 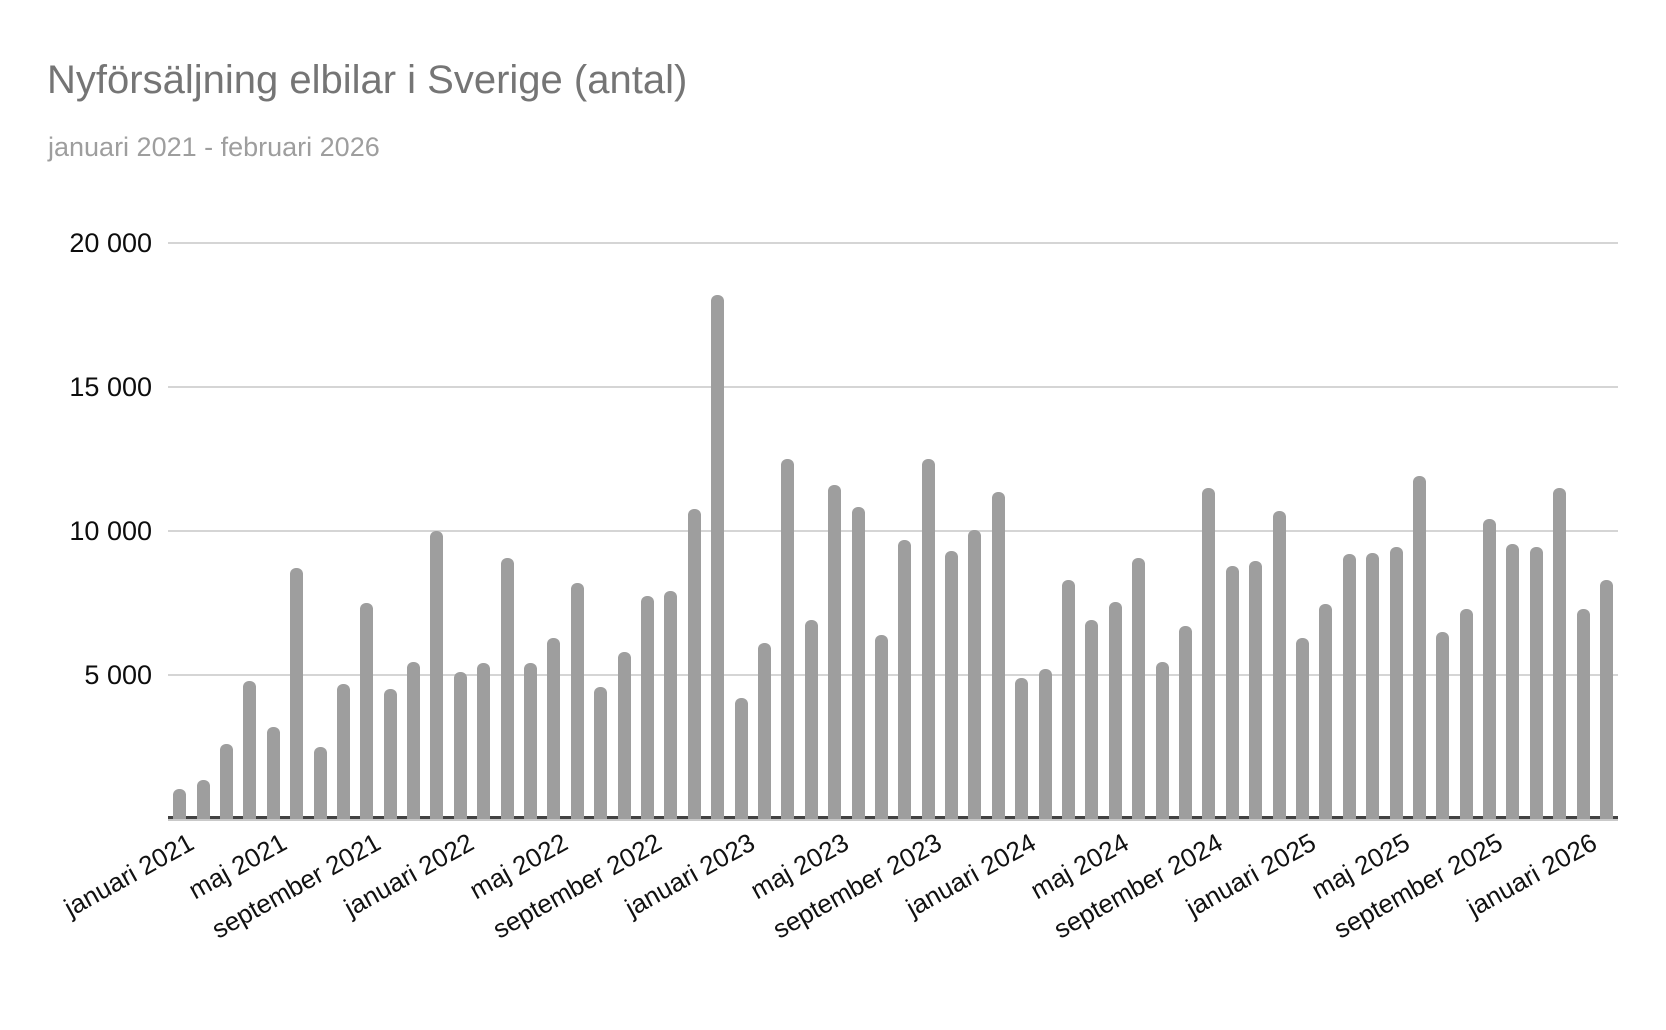 I want to click on bar-juli 2022, so click(x=601, y=753).